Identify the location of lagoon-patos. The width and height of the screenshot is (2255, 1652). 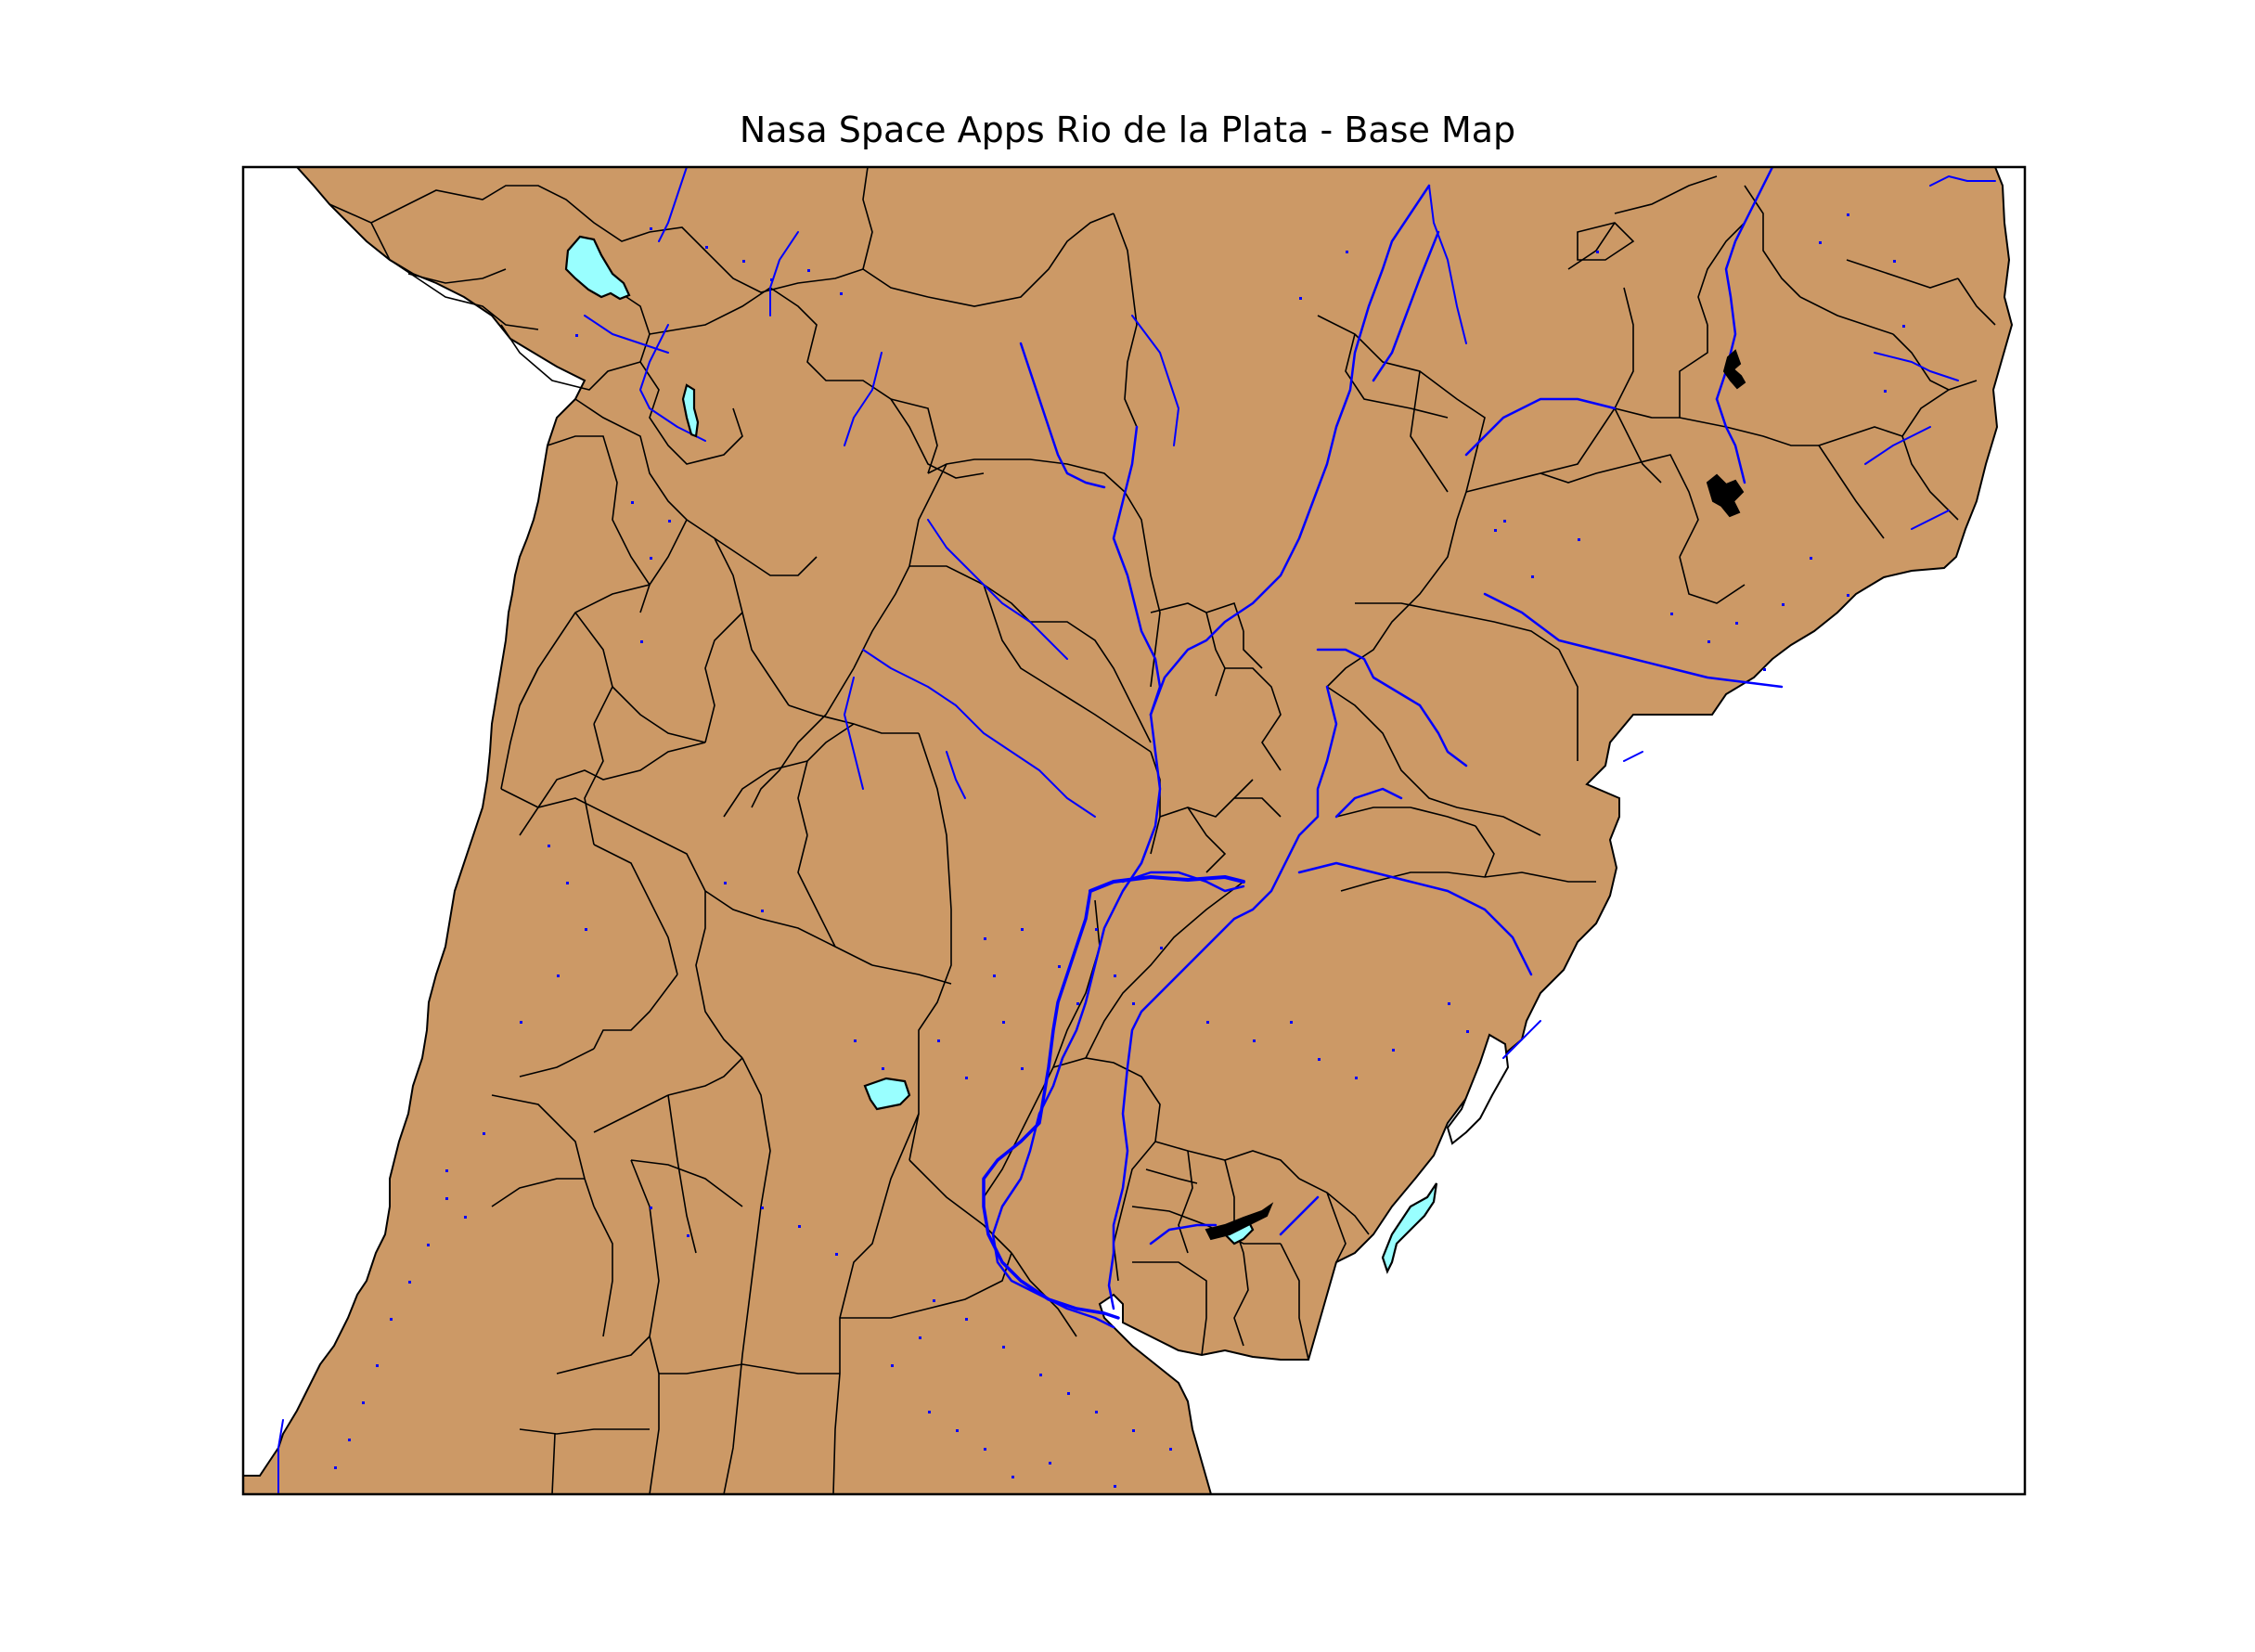
(1478, 1089).